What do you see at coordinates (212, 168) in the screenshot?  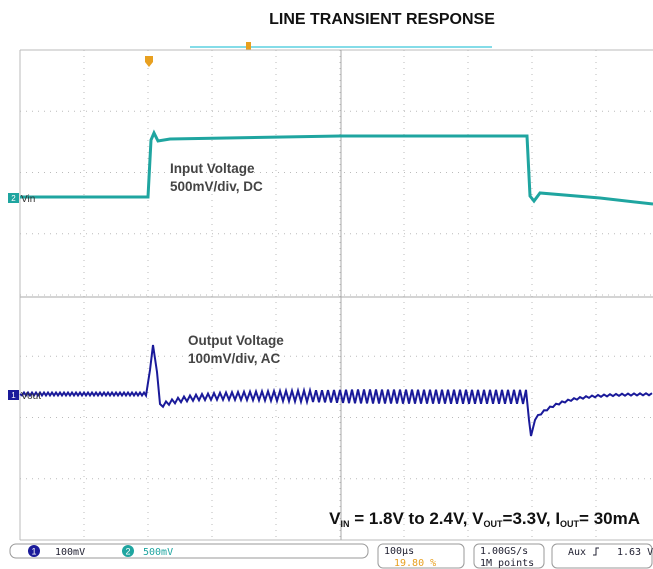 I see `input-label: Input Voltage` at bounding box center [212, 168].